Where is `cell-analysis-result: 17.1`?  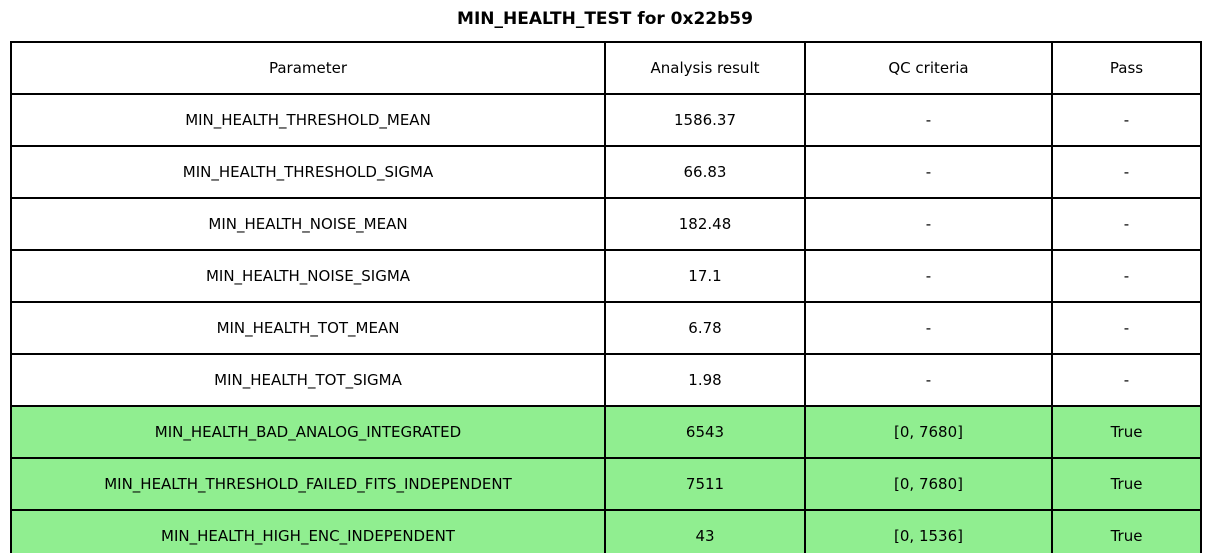
cell-analysis-result: 17.1 is located at coordinates (705, 276).